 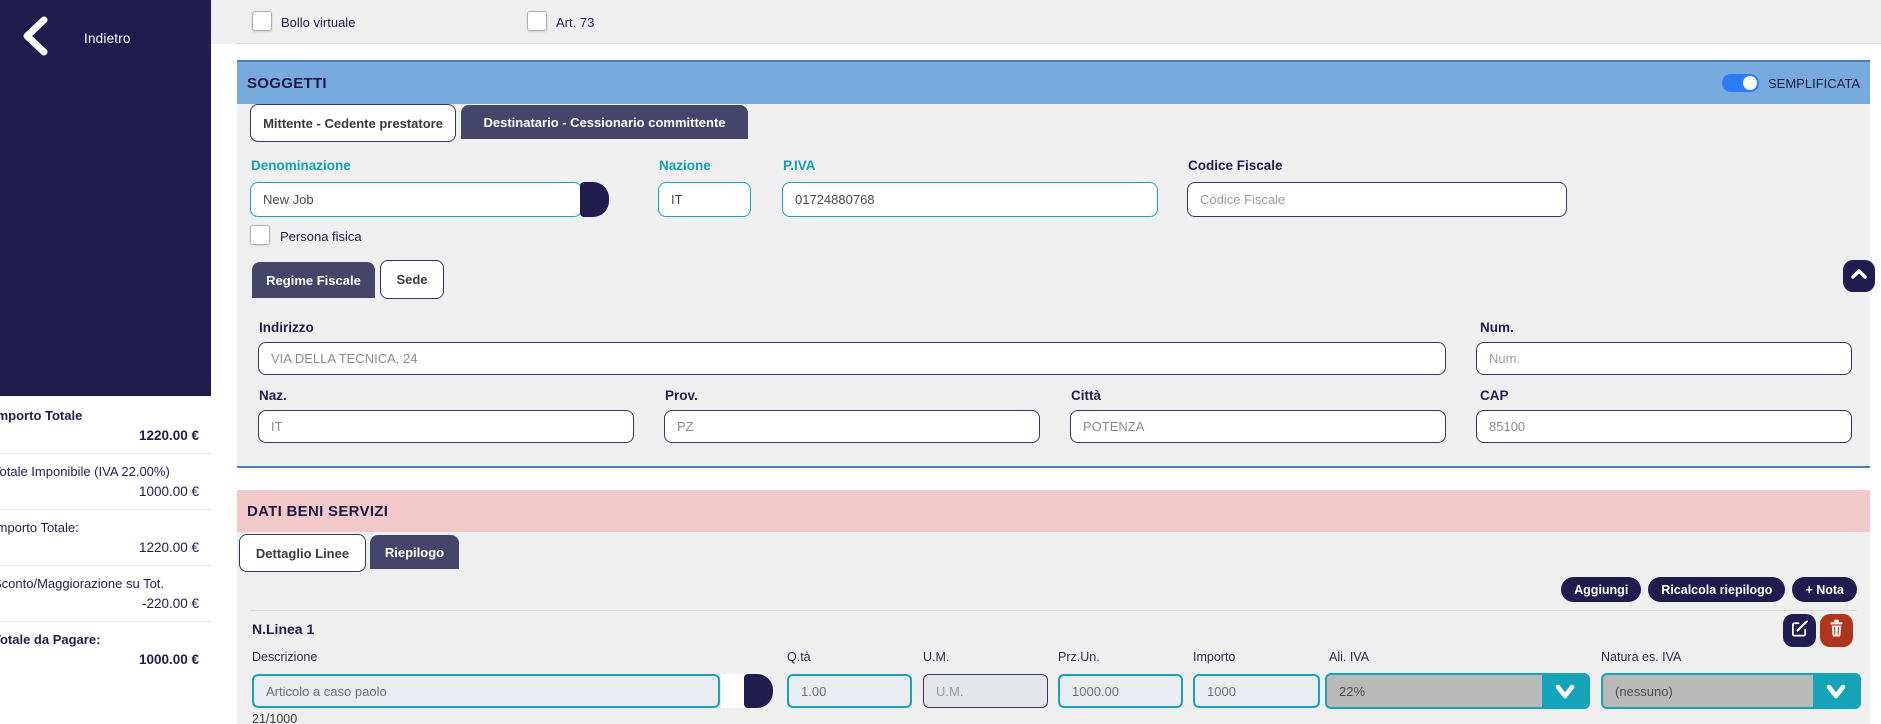 I want to click on chevron-left-icon, so click(x=35, y=38).